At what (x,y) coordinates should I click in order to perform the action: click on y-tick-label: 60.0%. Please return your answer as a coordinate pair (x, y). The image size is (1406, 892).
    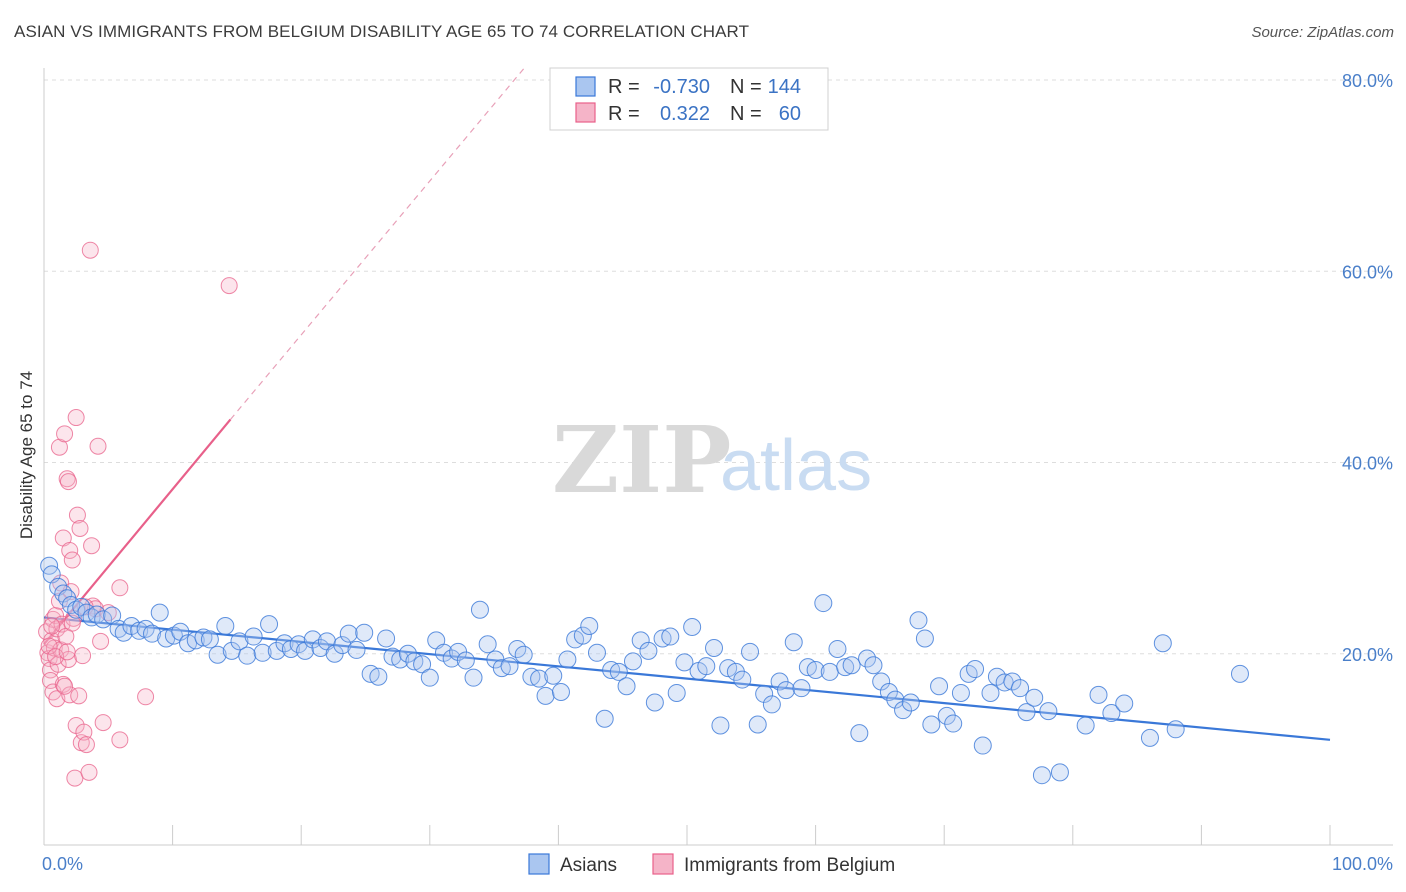
    Looking at the image, I should click on (1367, 272).